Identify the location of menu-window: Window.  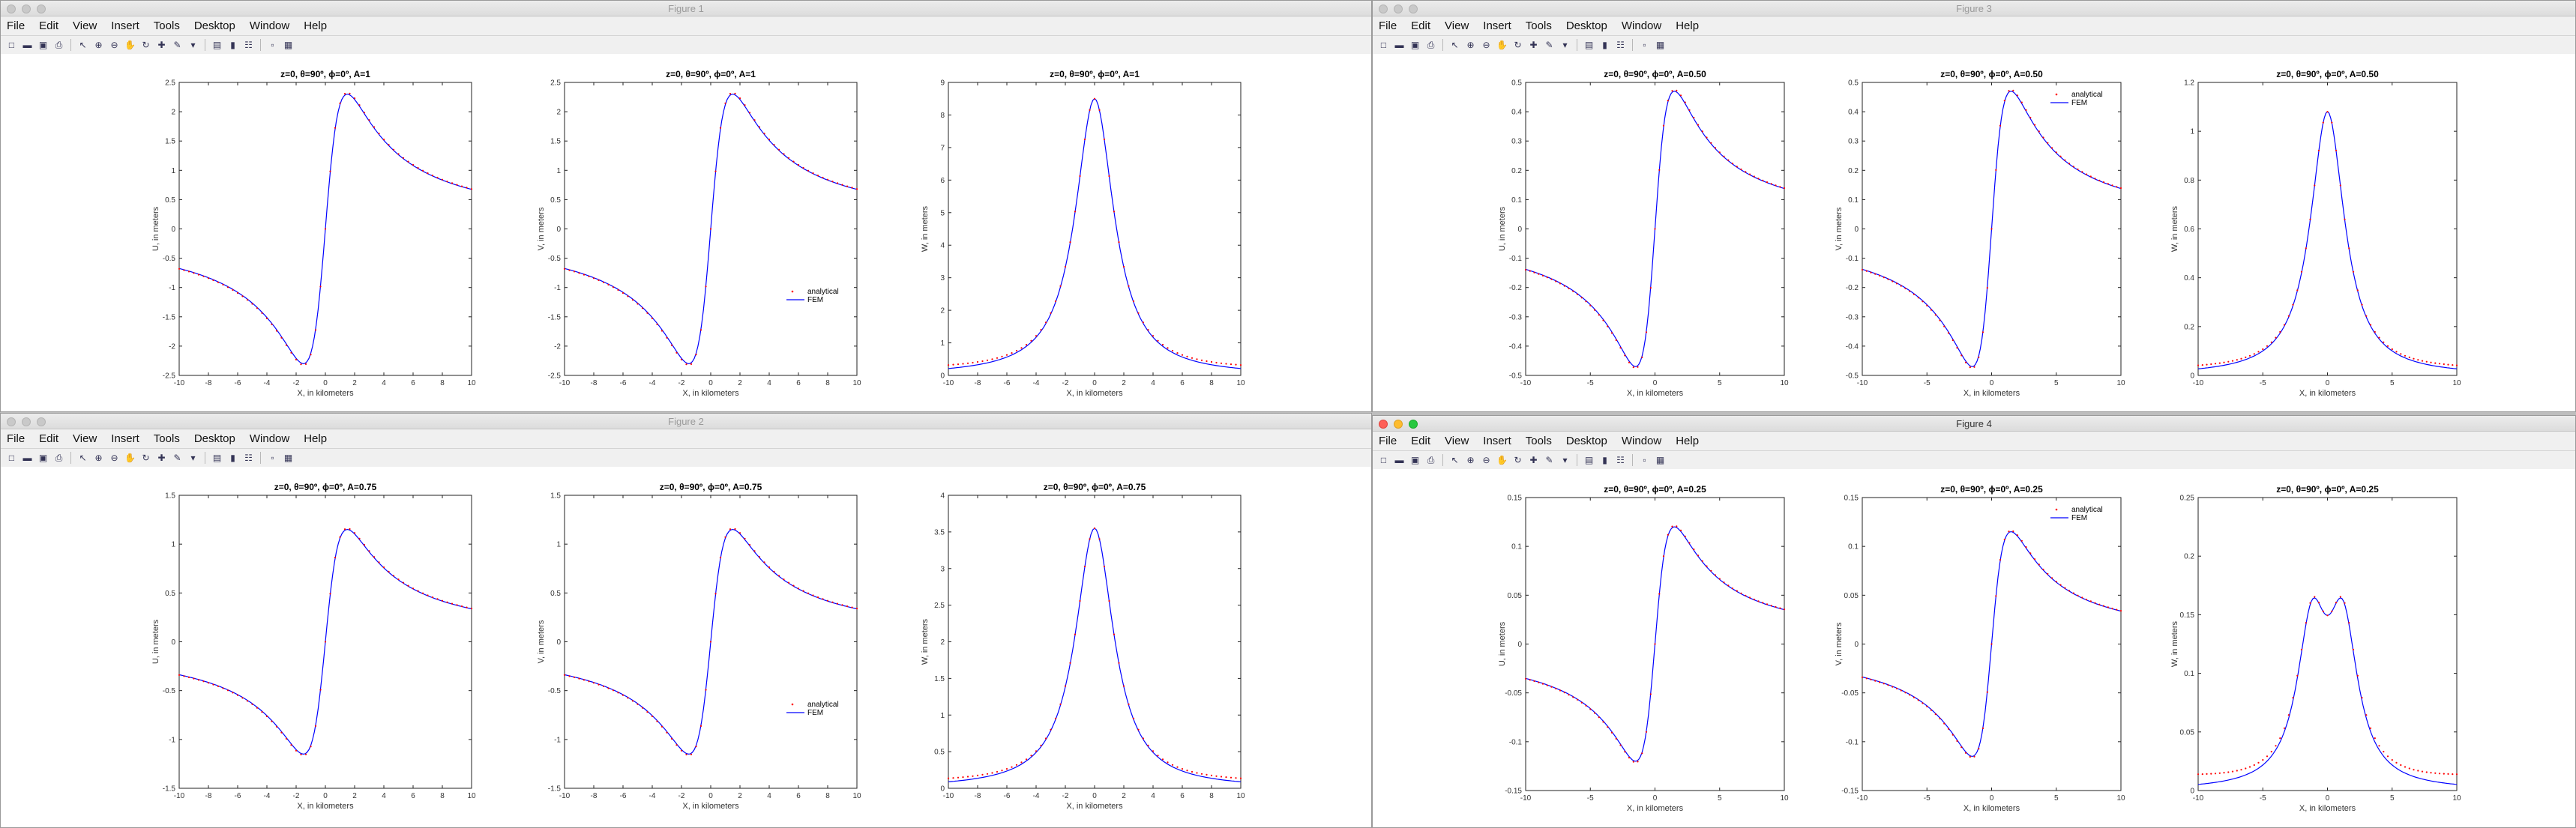
(1641, 440).